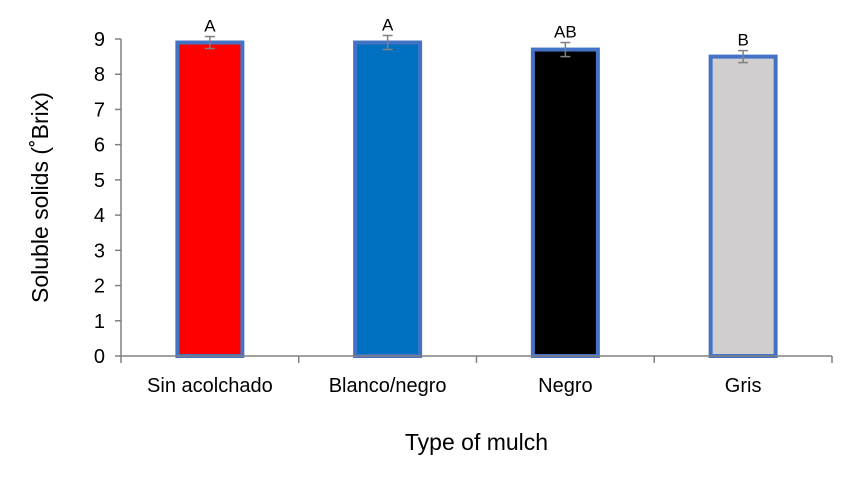  I want to click on y-tick-label: 9, so click(99, 40).